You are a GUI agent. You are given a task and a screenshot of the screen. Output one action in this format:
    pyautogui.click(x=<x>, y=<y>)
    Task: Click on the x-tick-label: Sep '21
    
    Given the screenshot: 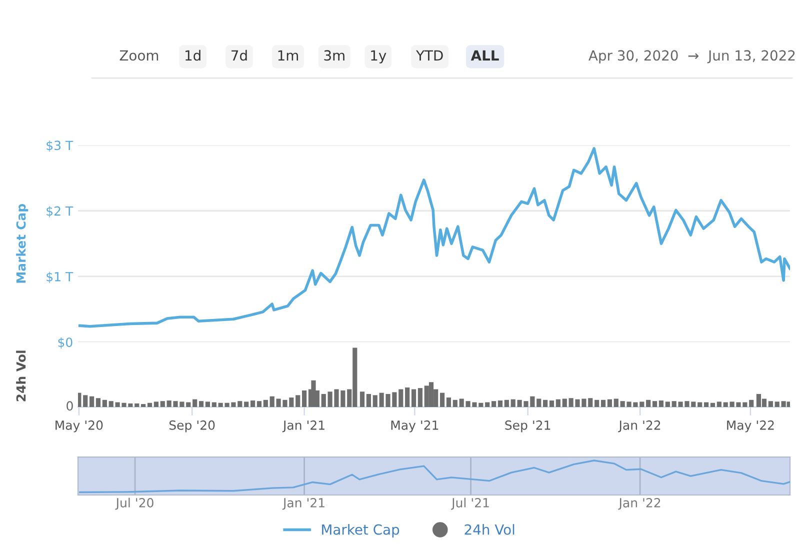 What is the action you would take?
    pyautogui.click(x=527, y=426)
    